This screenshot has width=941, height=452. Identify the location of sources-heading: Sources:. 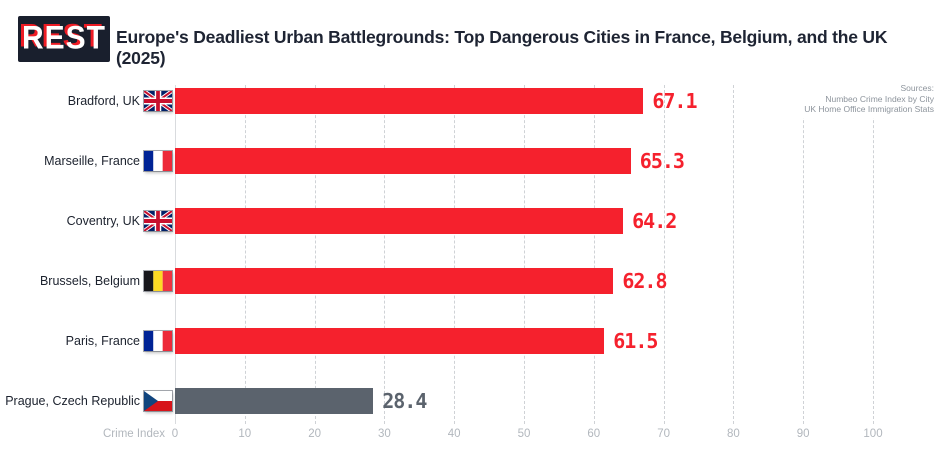
(917, 88).